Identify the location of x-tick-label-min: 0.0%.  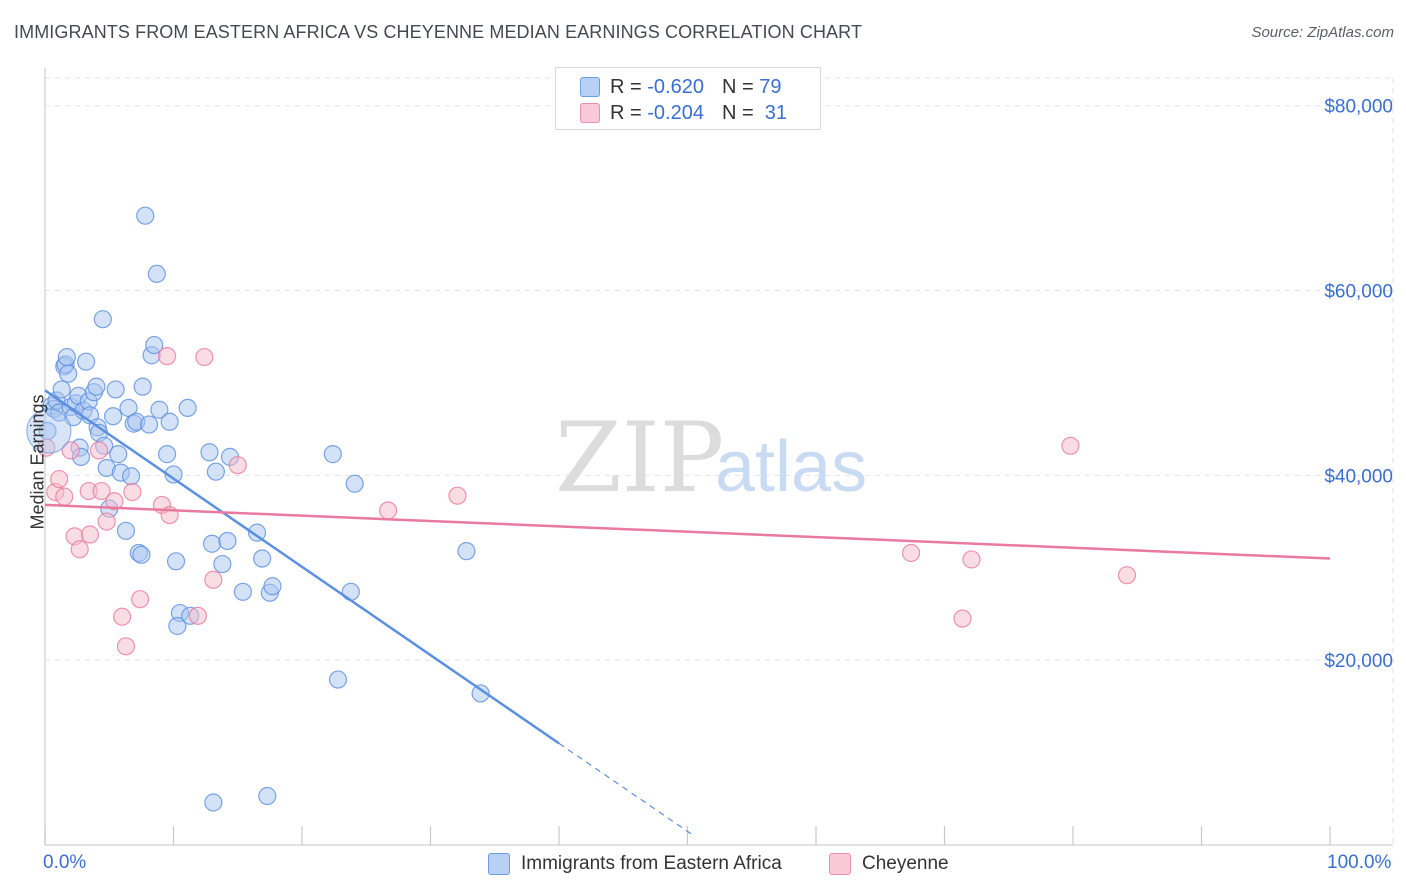
(65, 862).